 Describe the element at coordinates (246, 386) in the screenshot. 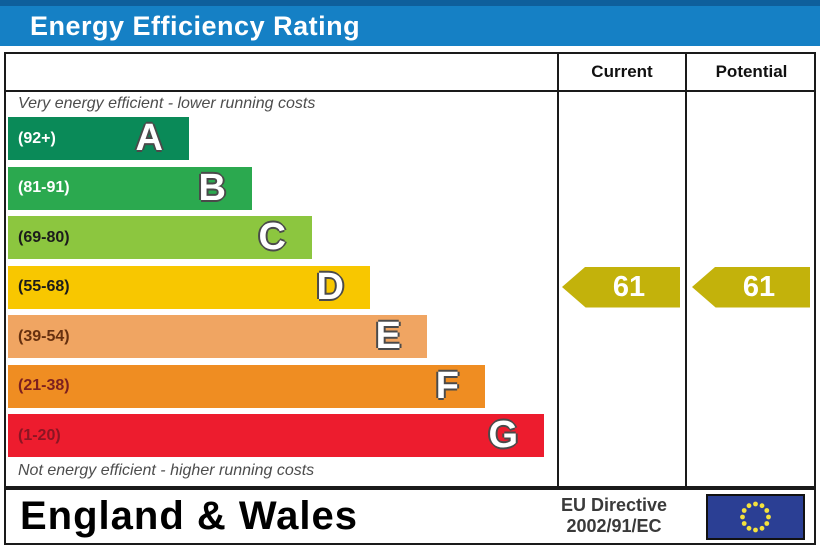

I see `band-row-f: (21-38) F` at that location.